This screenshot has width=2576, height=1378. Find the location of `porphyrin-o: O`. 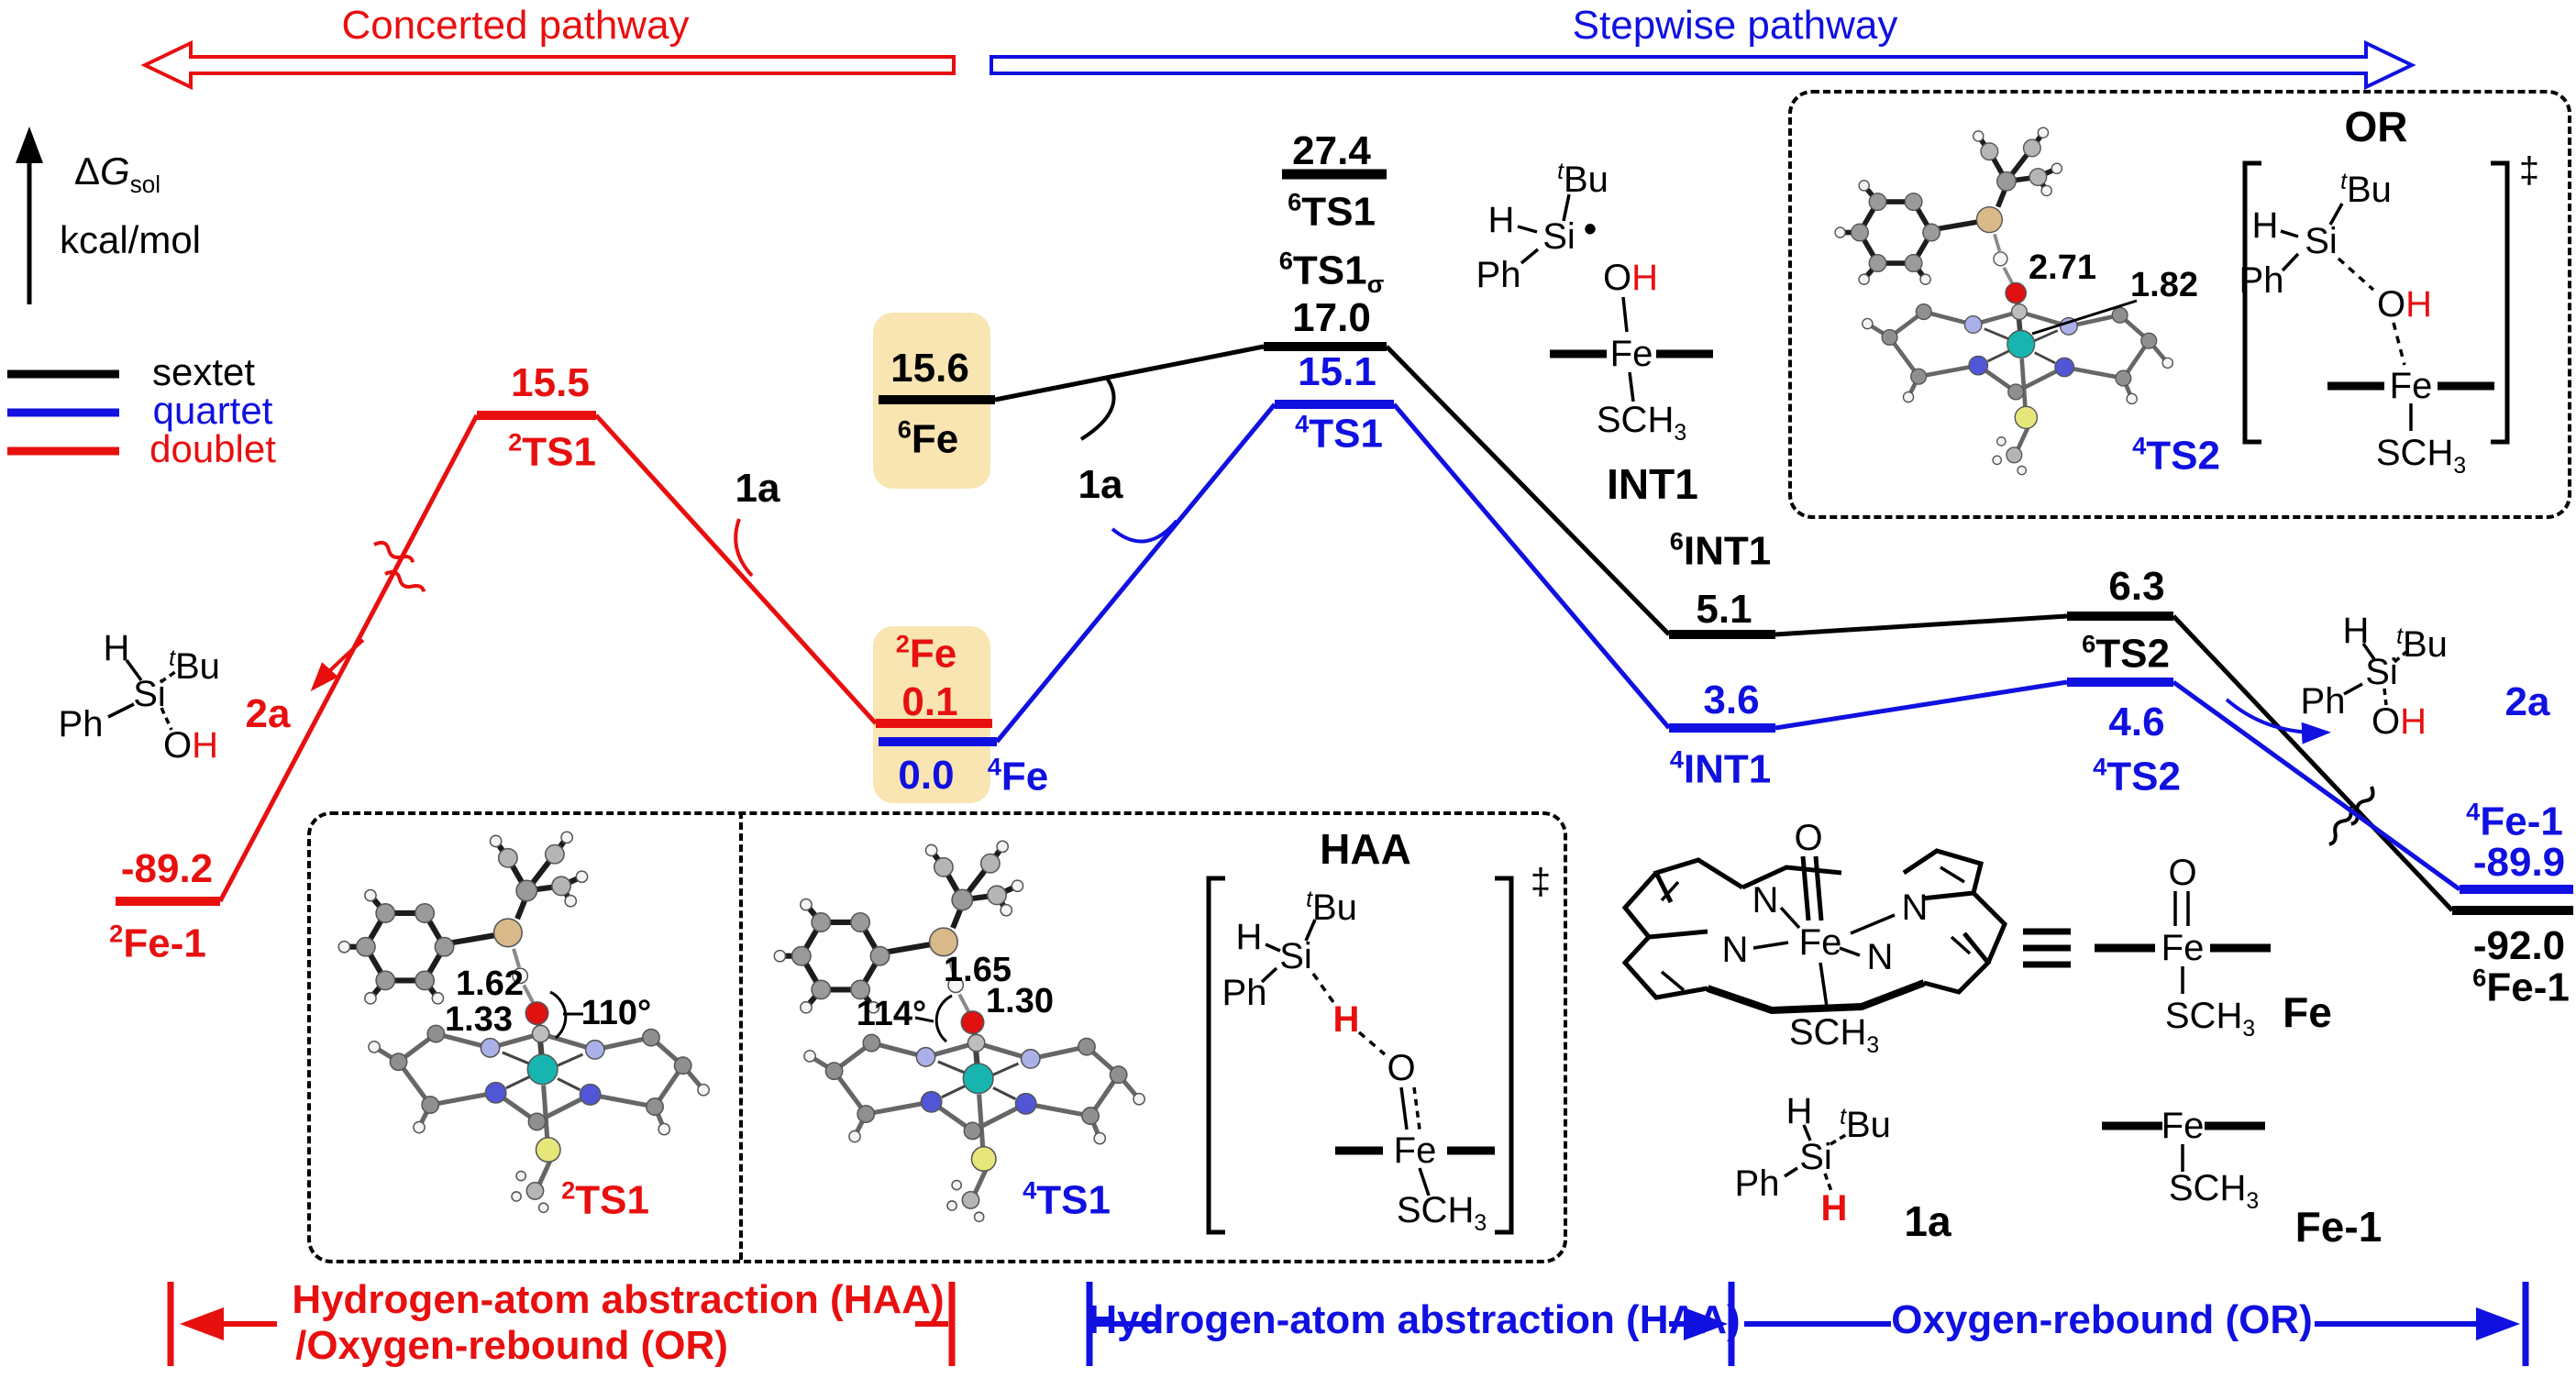

porphyrin-o: O is located at coordinates (1808, 838).